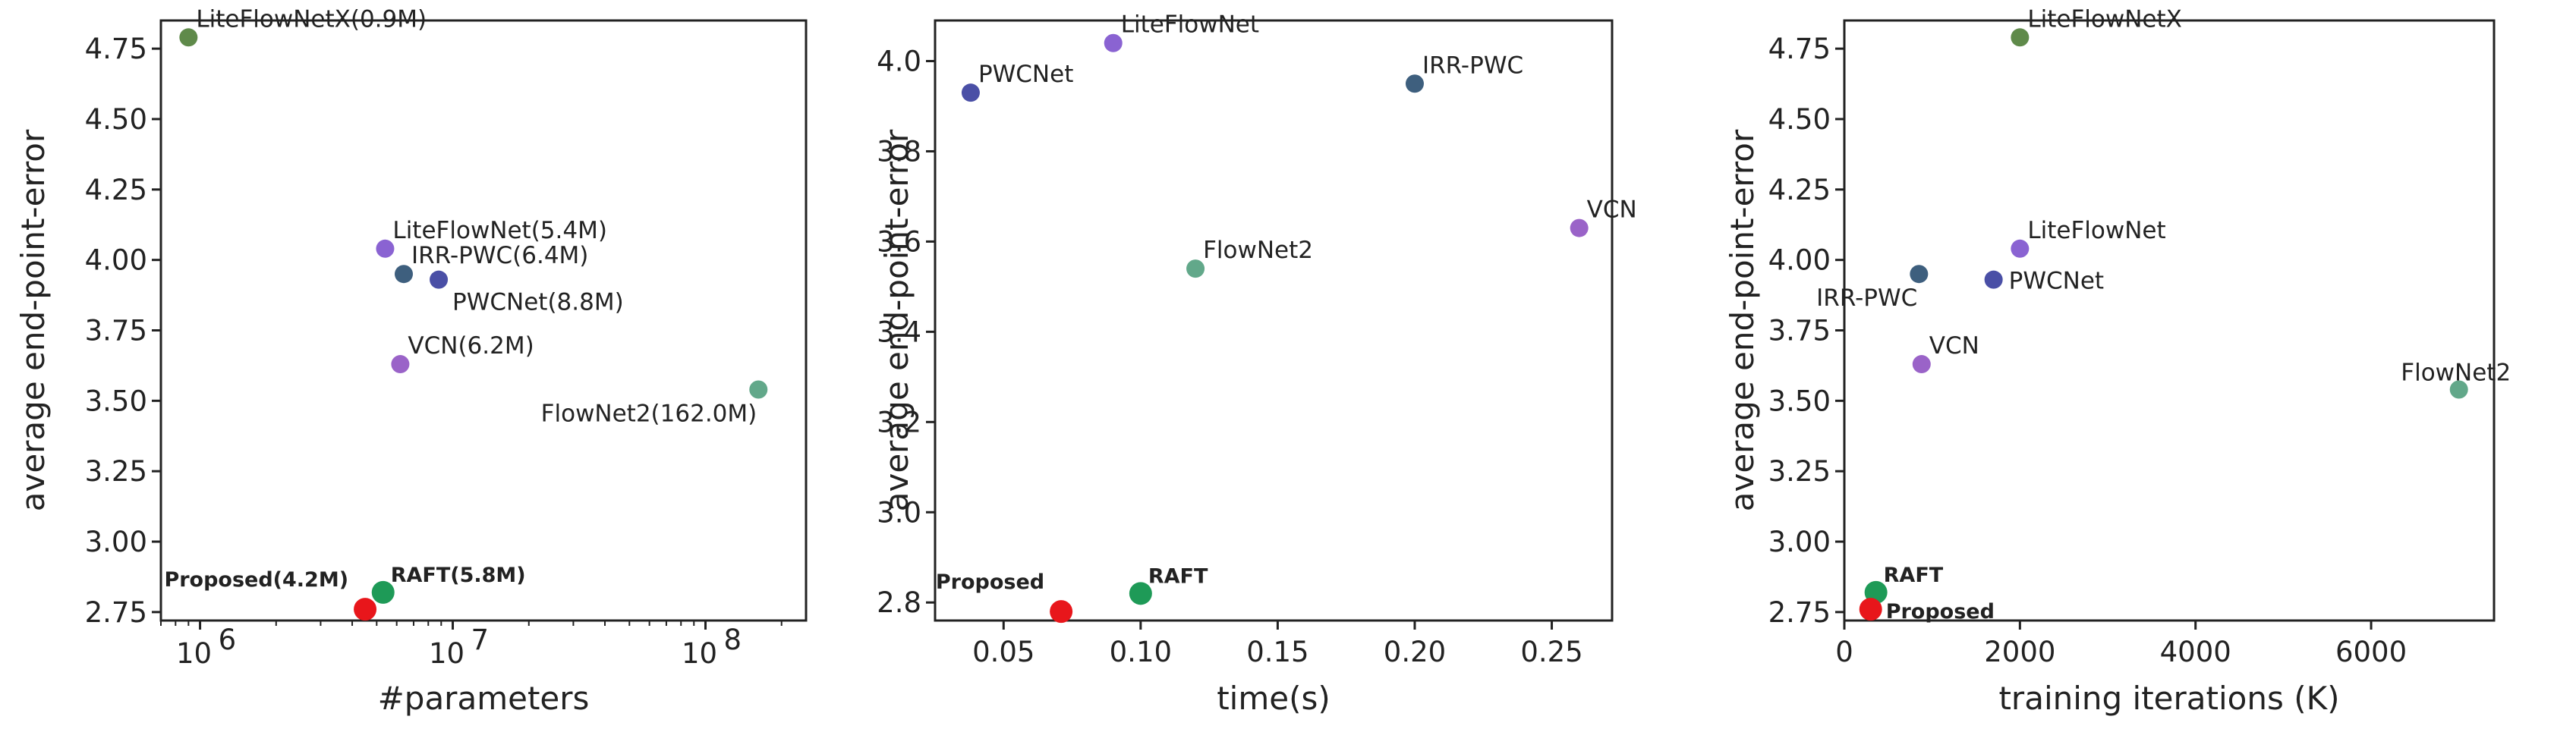 Image resolution: width=2576 pixels, height=729 pixels. I want to click on x-axis-label: #parameters, so click(484, 698).